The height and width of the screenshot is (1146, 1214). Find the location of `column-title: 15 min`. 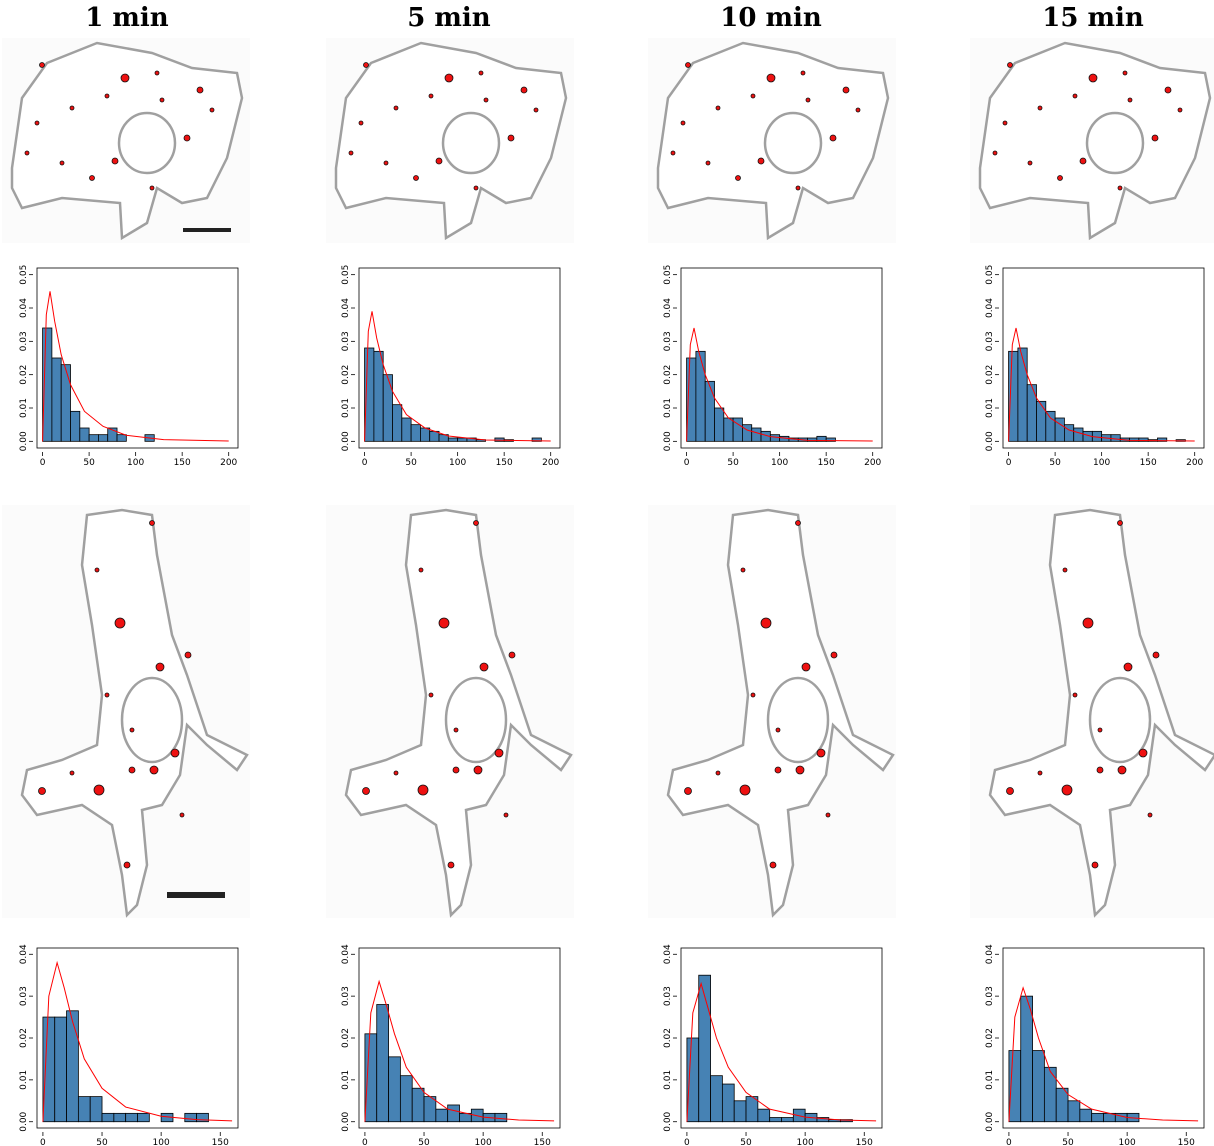

column-title: 15 min is located at coordinates (1093, 18).